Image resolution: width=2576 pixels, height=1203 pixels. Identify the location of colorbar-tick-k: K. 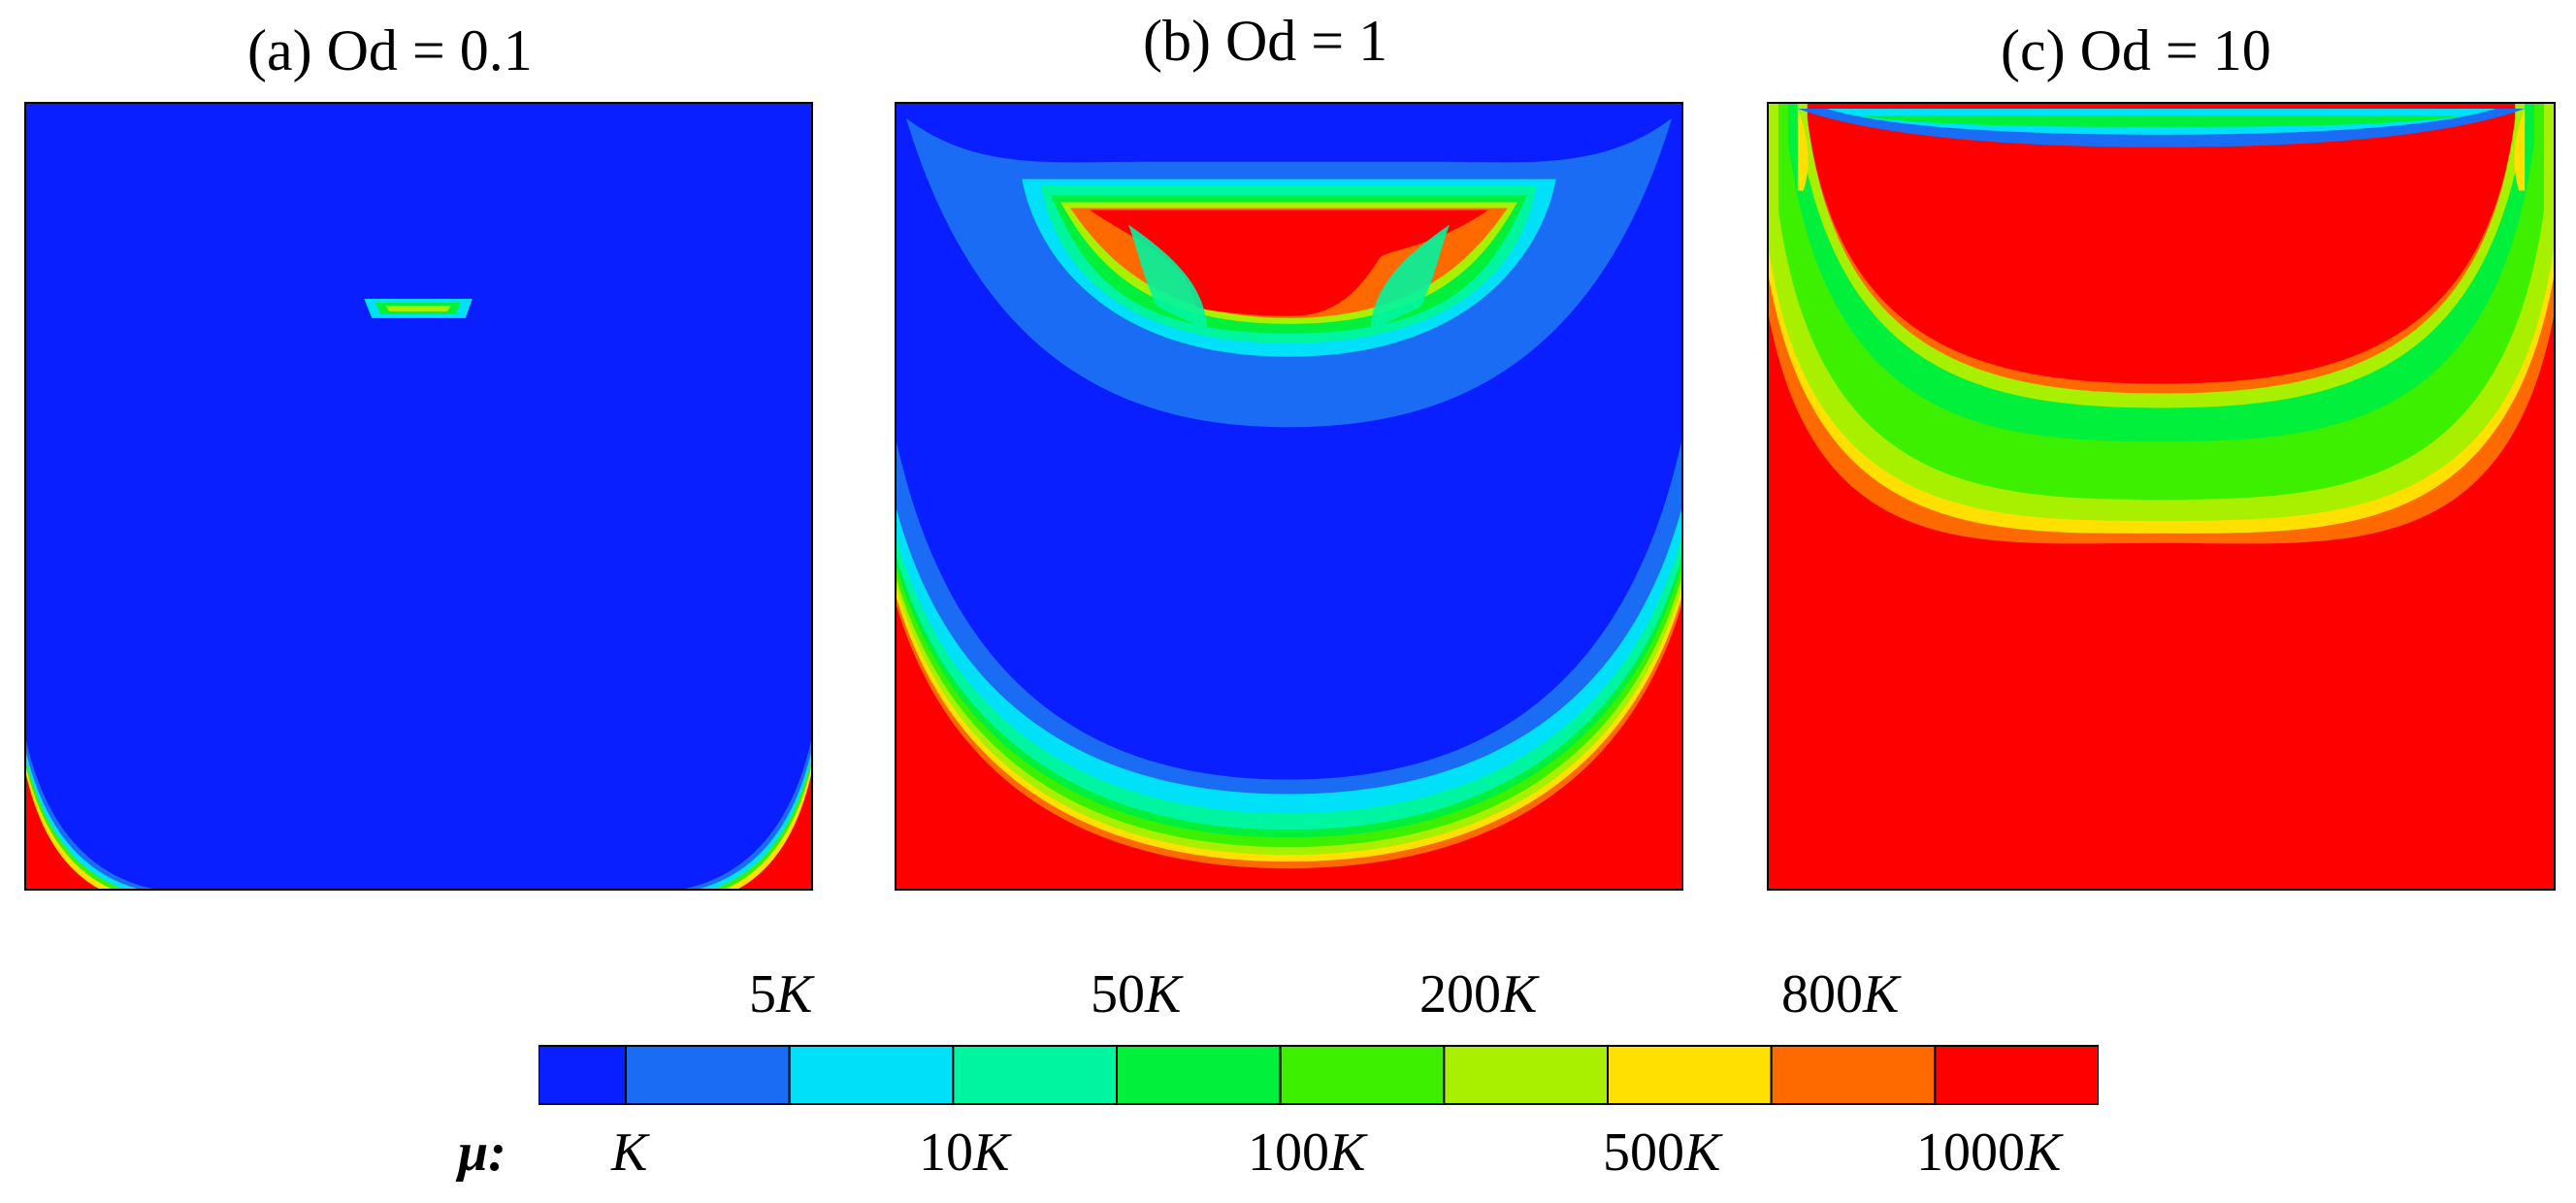
(629, 1153).